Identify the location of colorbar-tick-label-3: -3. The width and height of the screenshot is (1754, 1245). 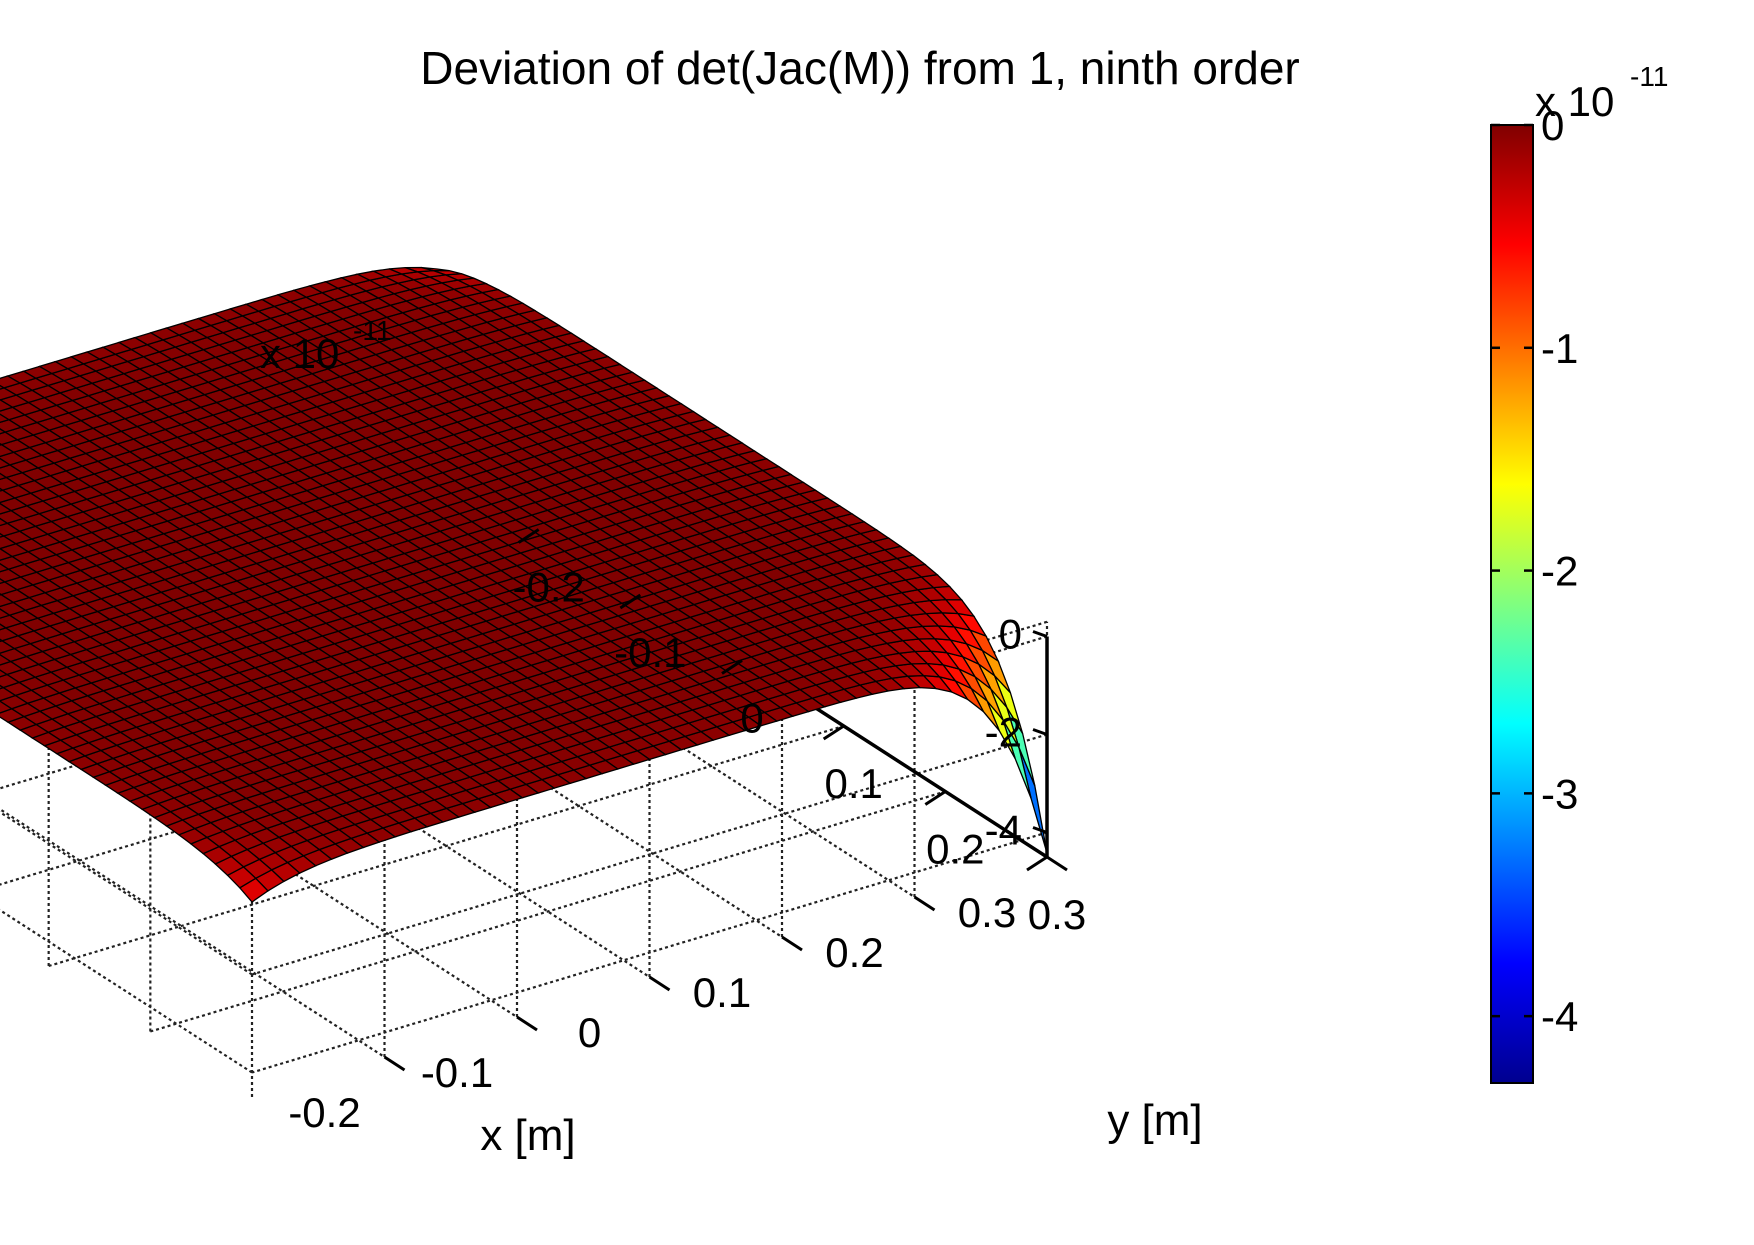
(1559, 793).